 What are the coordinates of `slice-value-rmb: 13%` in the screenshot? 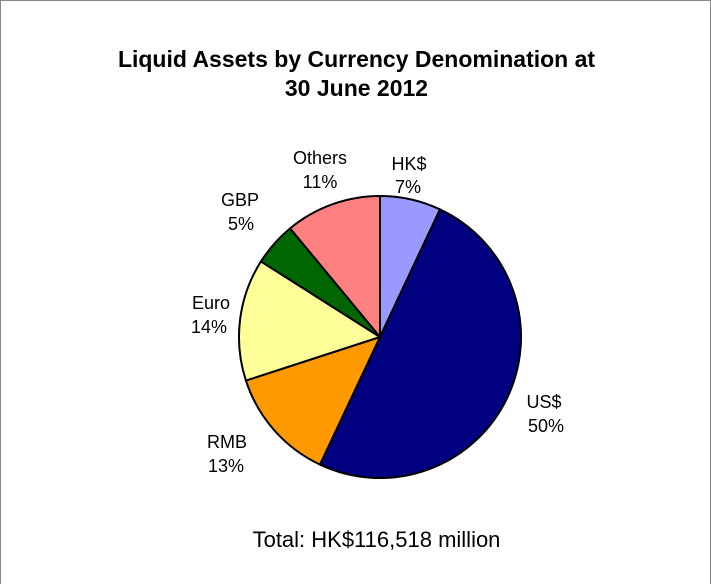 It's located at (226, 466).